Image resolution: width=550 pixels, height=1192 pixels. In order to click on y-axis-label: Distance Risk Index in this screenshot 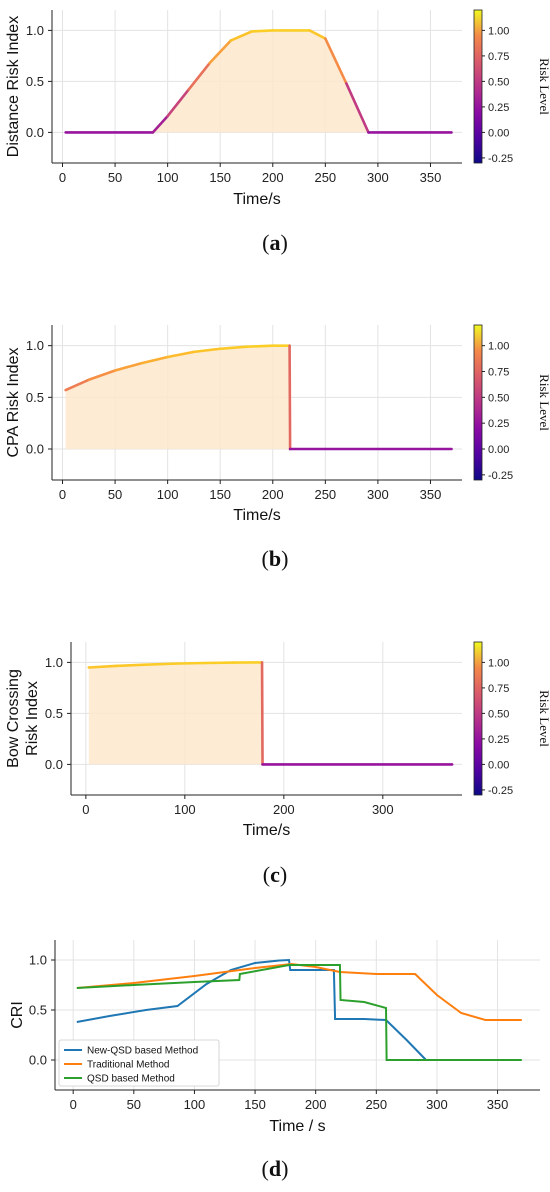, I will do `click(13, 86)`.